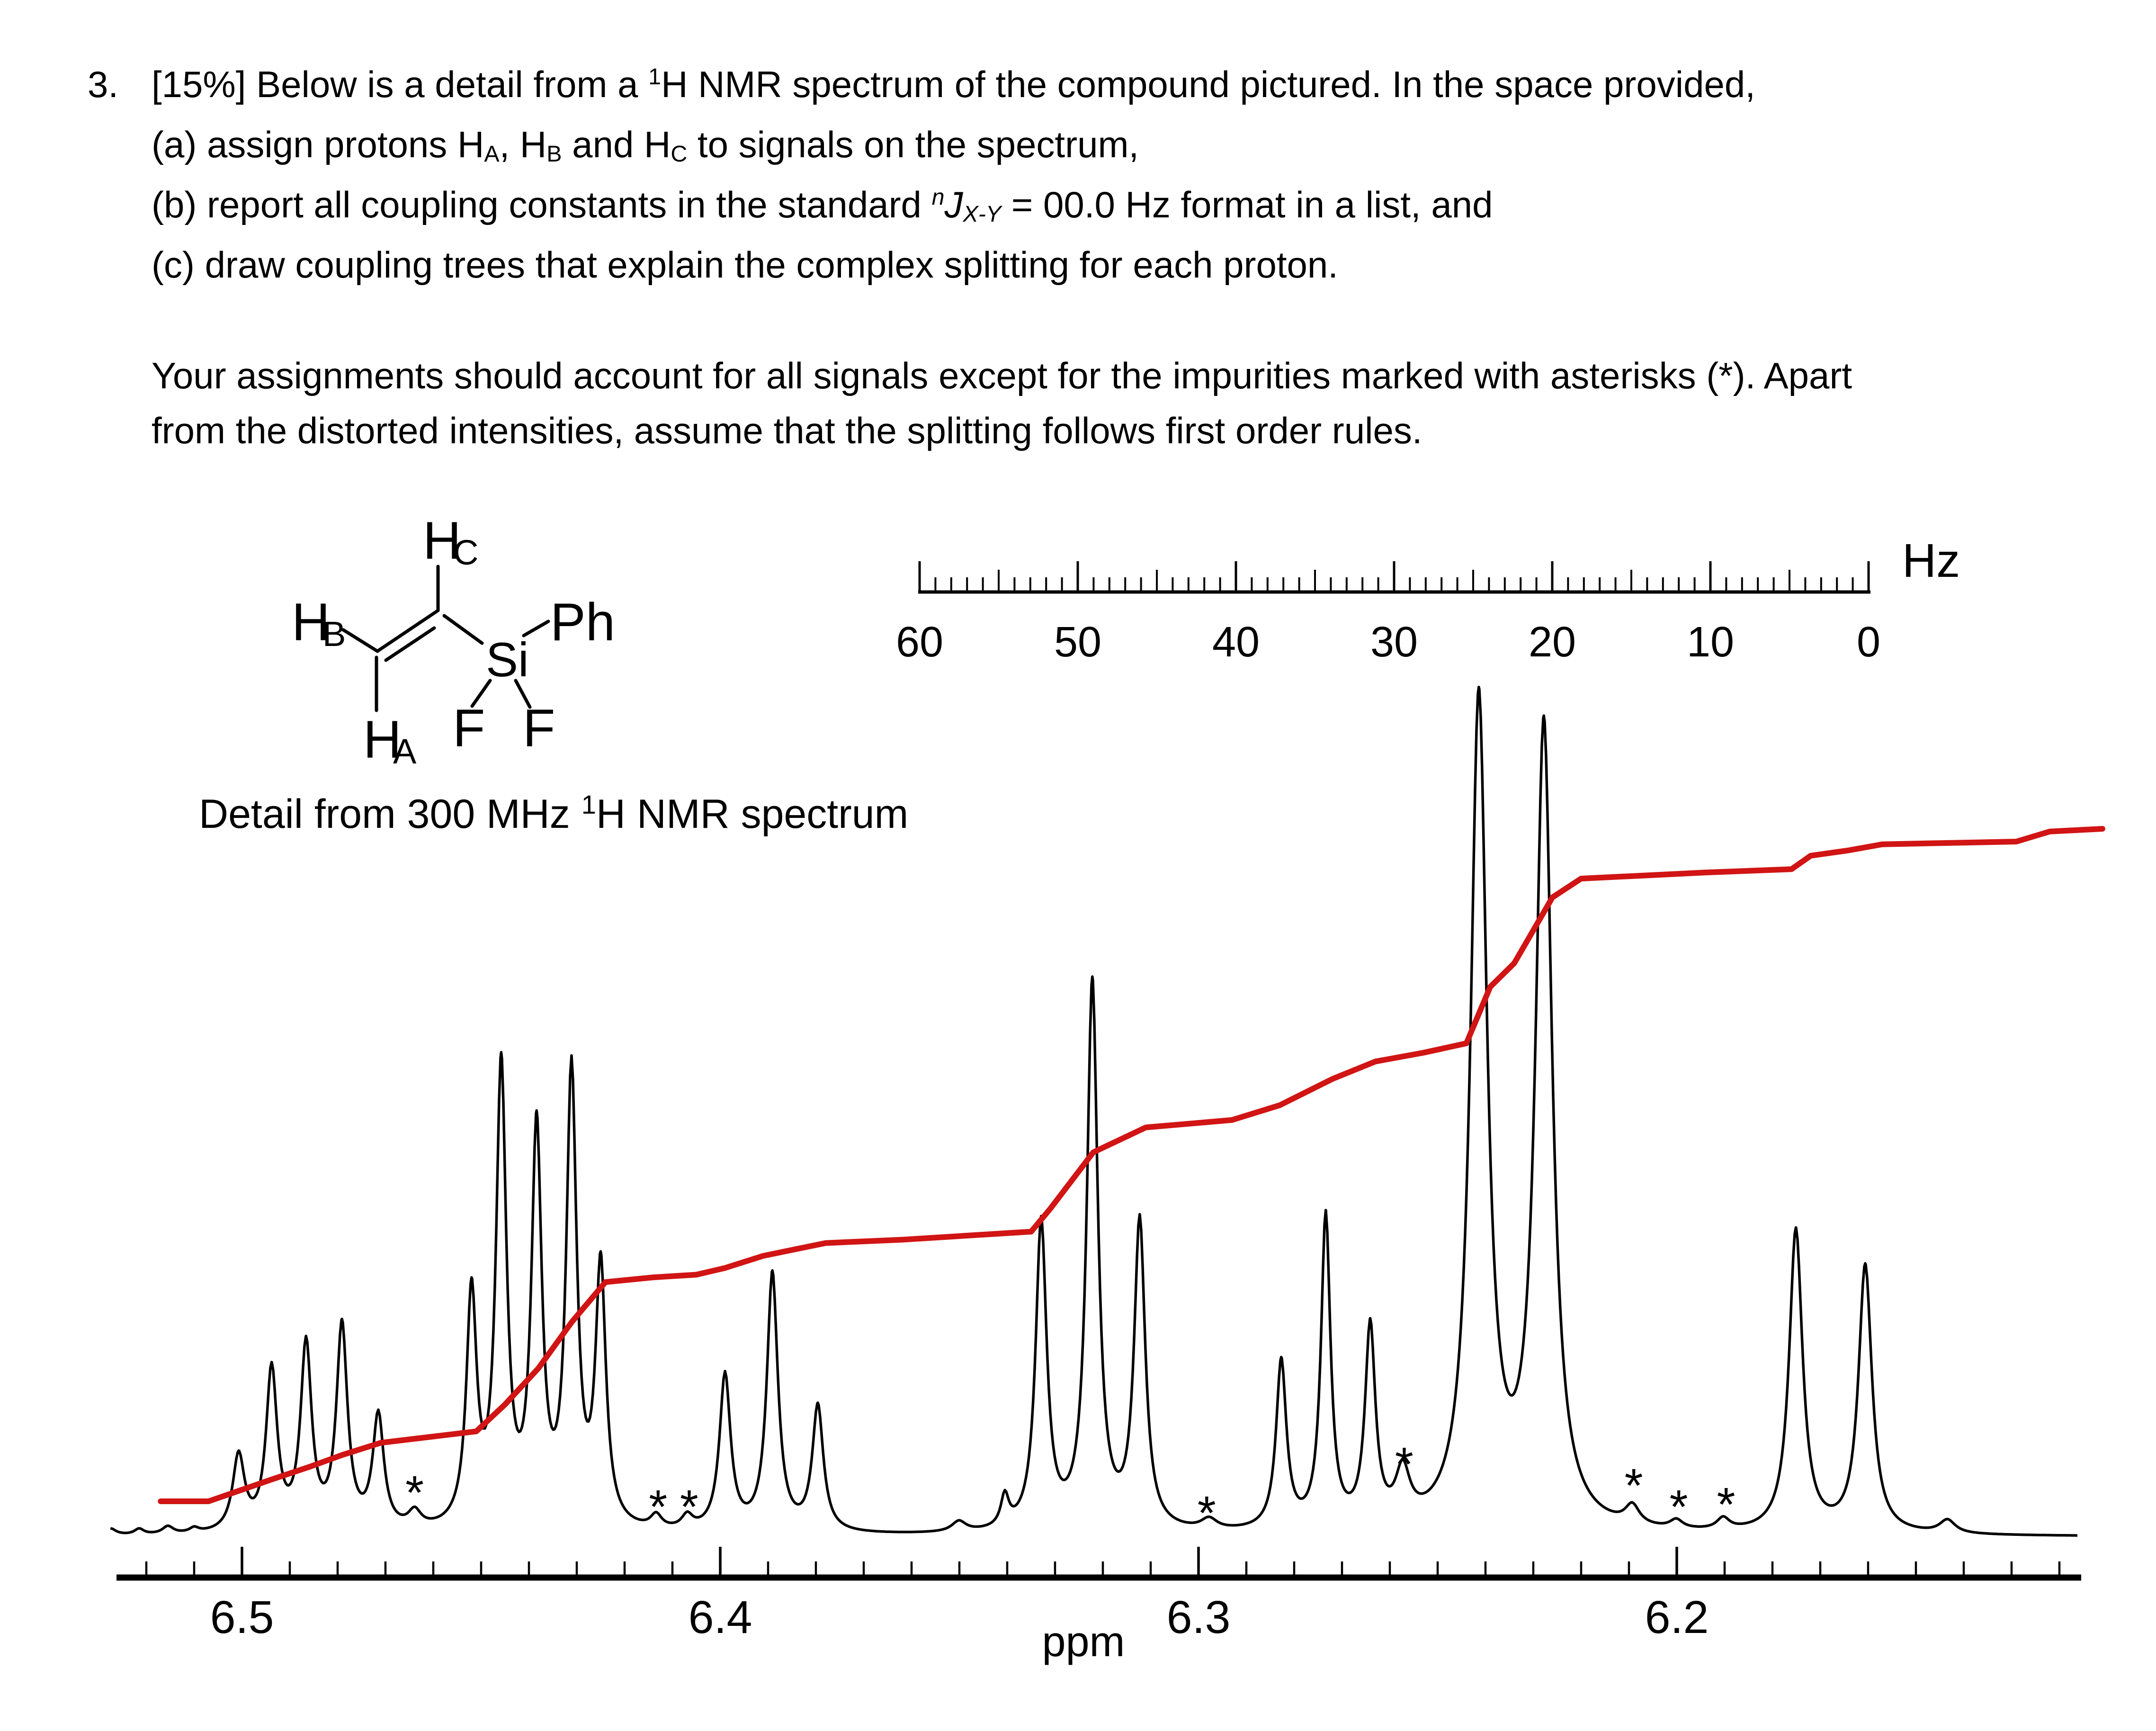 This screenshot has height=1731, width=2156. What do you see at coordinates (539, 728) in the screenshot?
I see `label-f-right: F` at bounding box center [539, 728].